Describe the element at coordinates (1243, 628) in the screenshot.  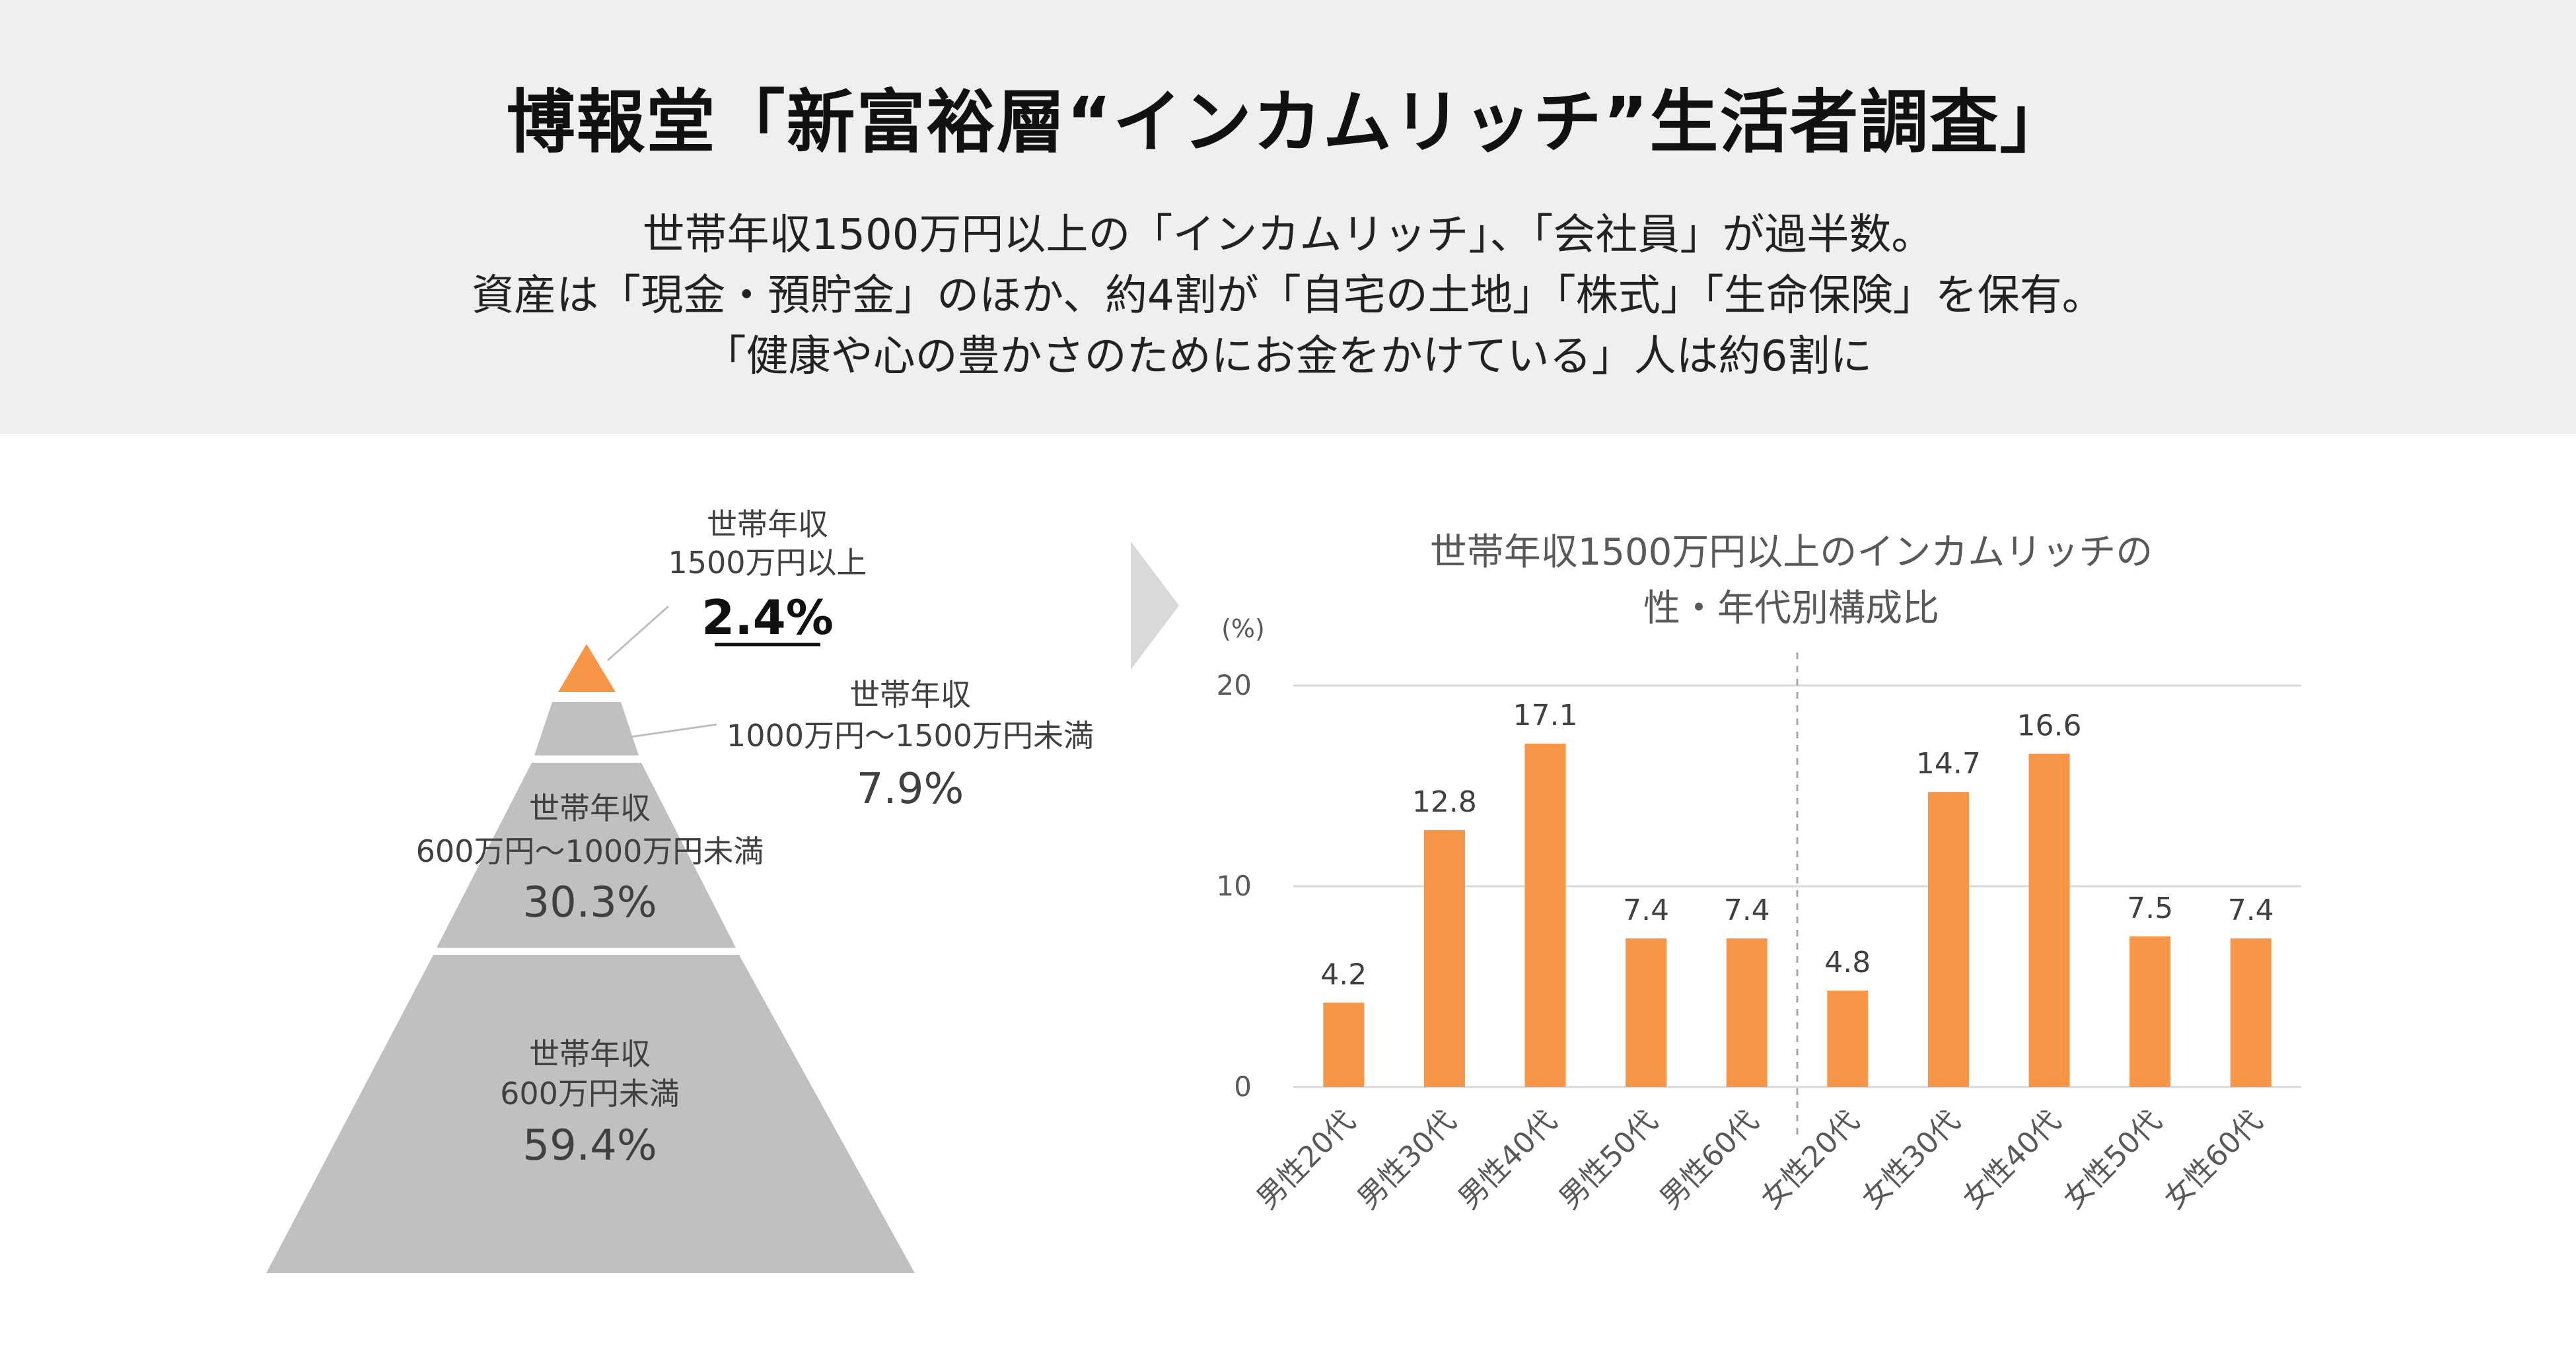
I see `bar-chart-unit: (%)` at that location.